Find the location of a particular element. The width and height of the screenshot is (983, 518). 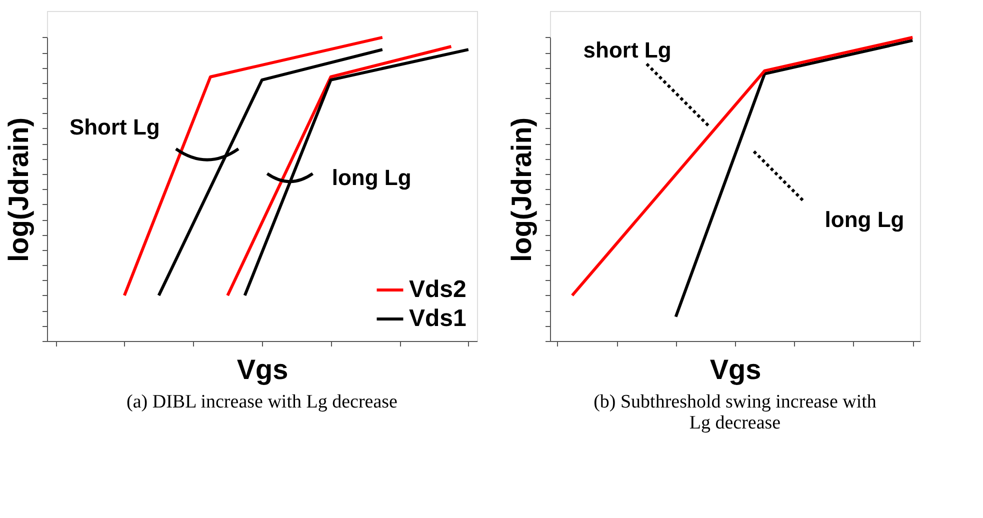

legend-label: Vds1 is located at coordinates (437, 318).